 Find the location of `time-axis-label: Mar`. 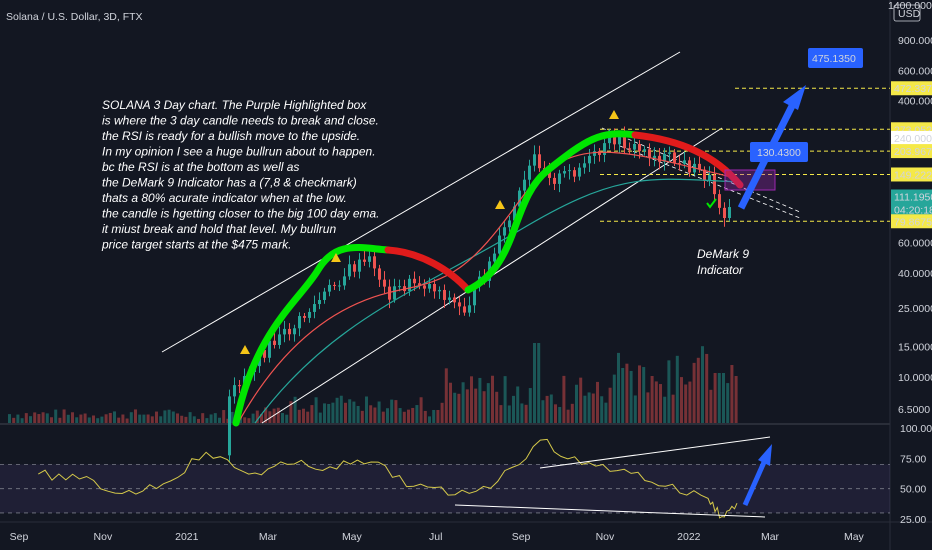

time-axis-label: Mar is located at coordinates (268, 537).